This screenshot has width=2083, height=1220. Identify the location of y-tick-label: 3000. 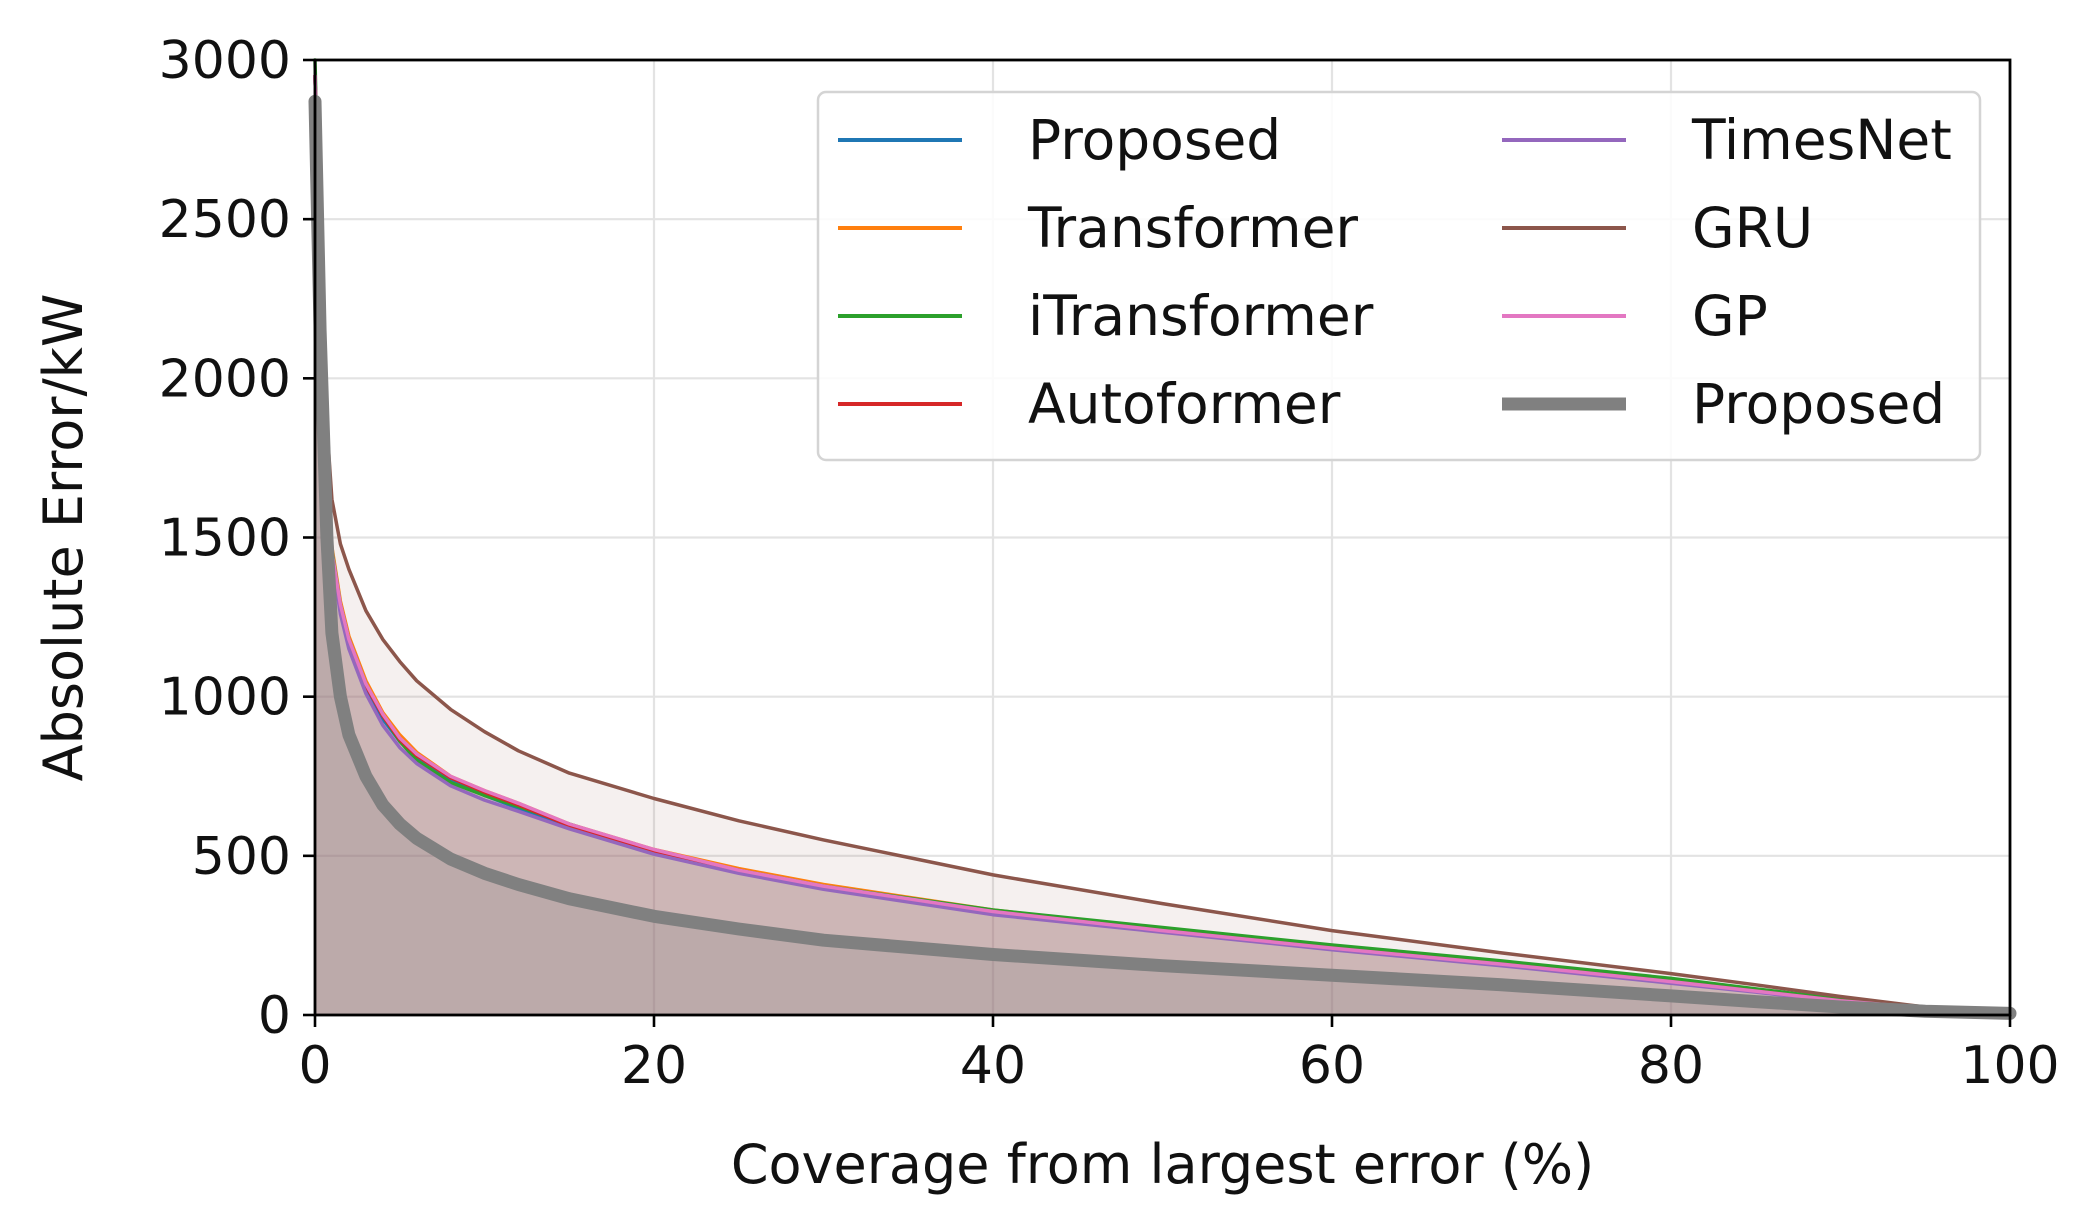
(225, 61).